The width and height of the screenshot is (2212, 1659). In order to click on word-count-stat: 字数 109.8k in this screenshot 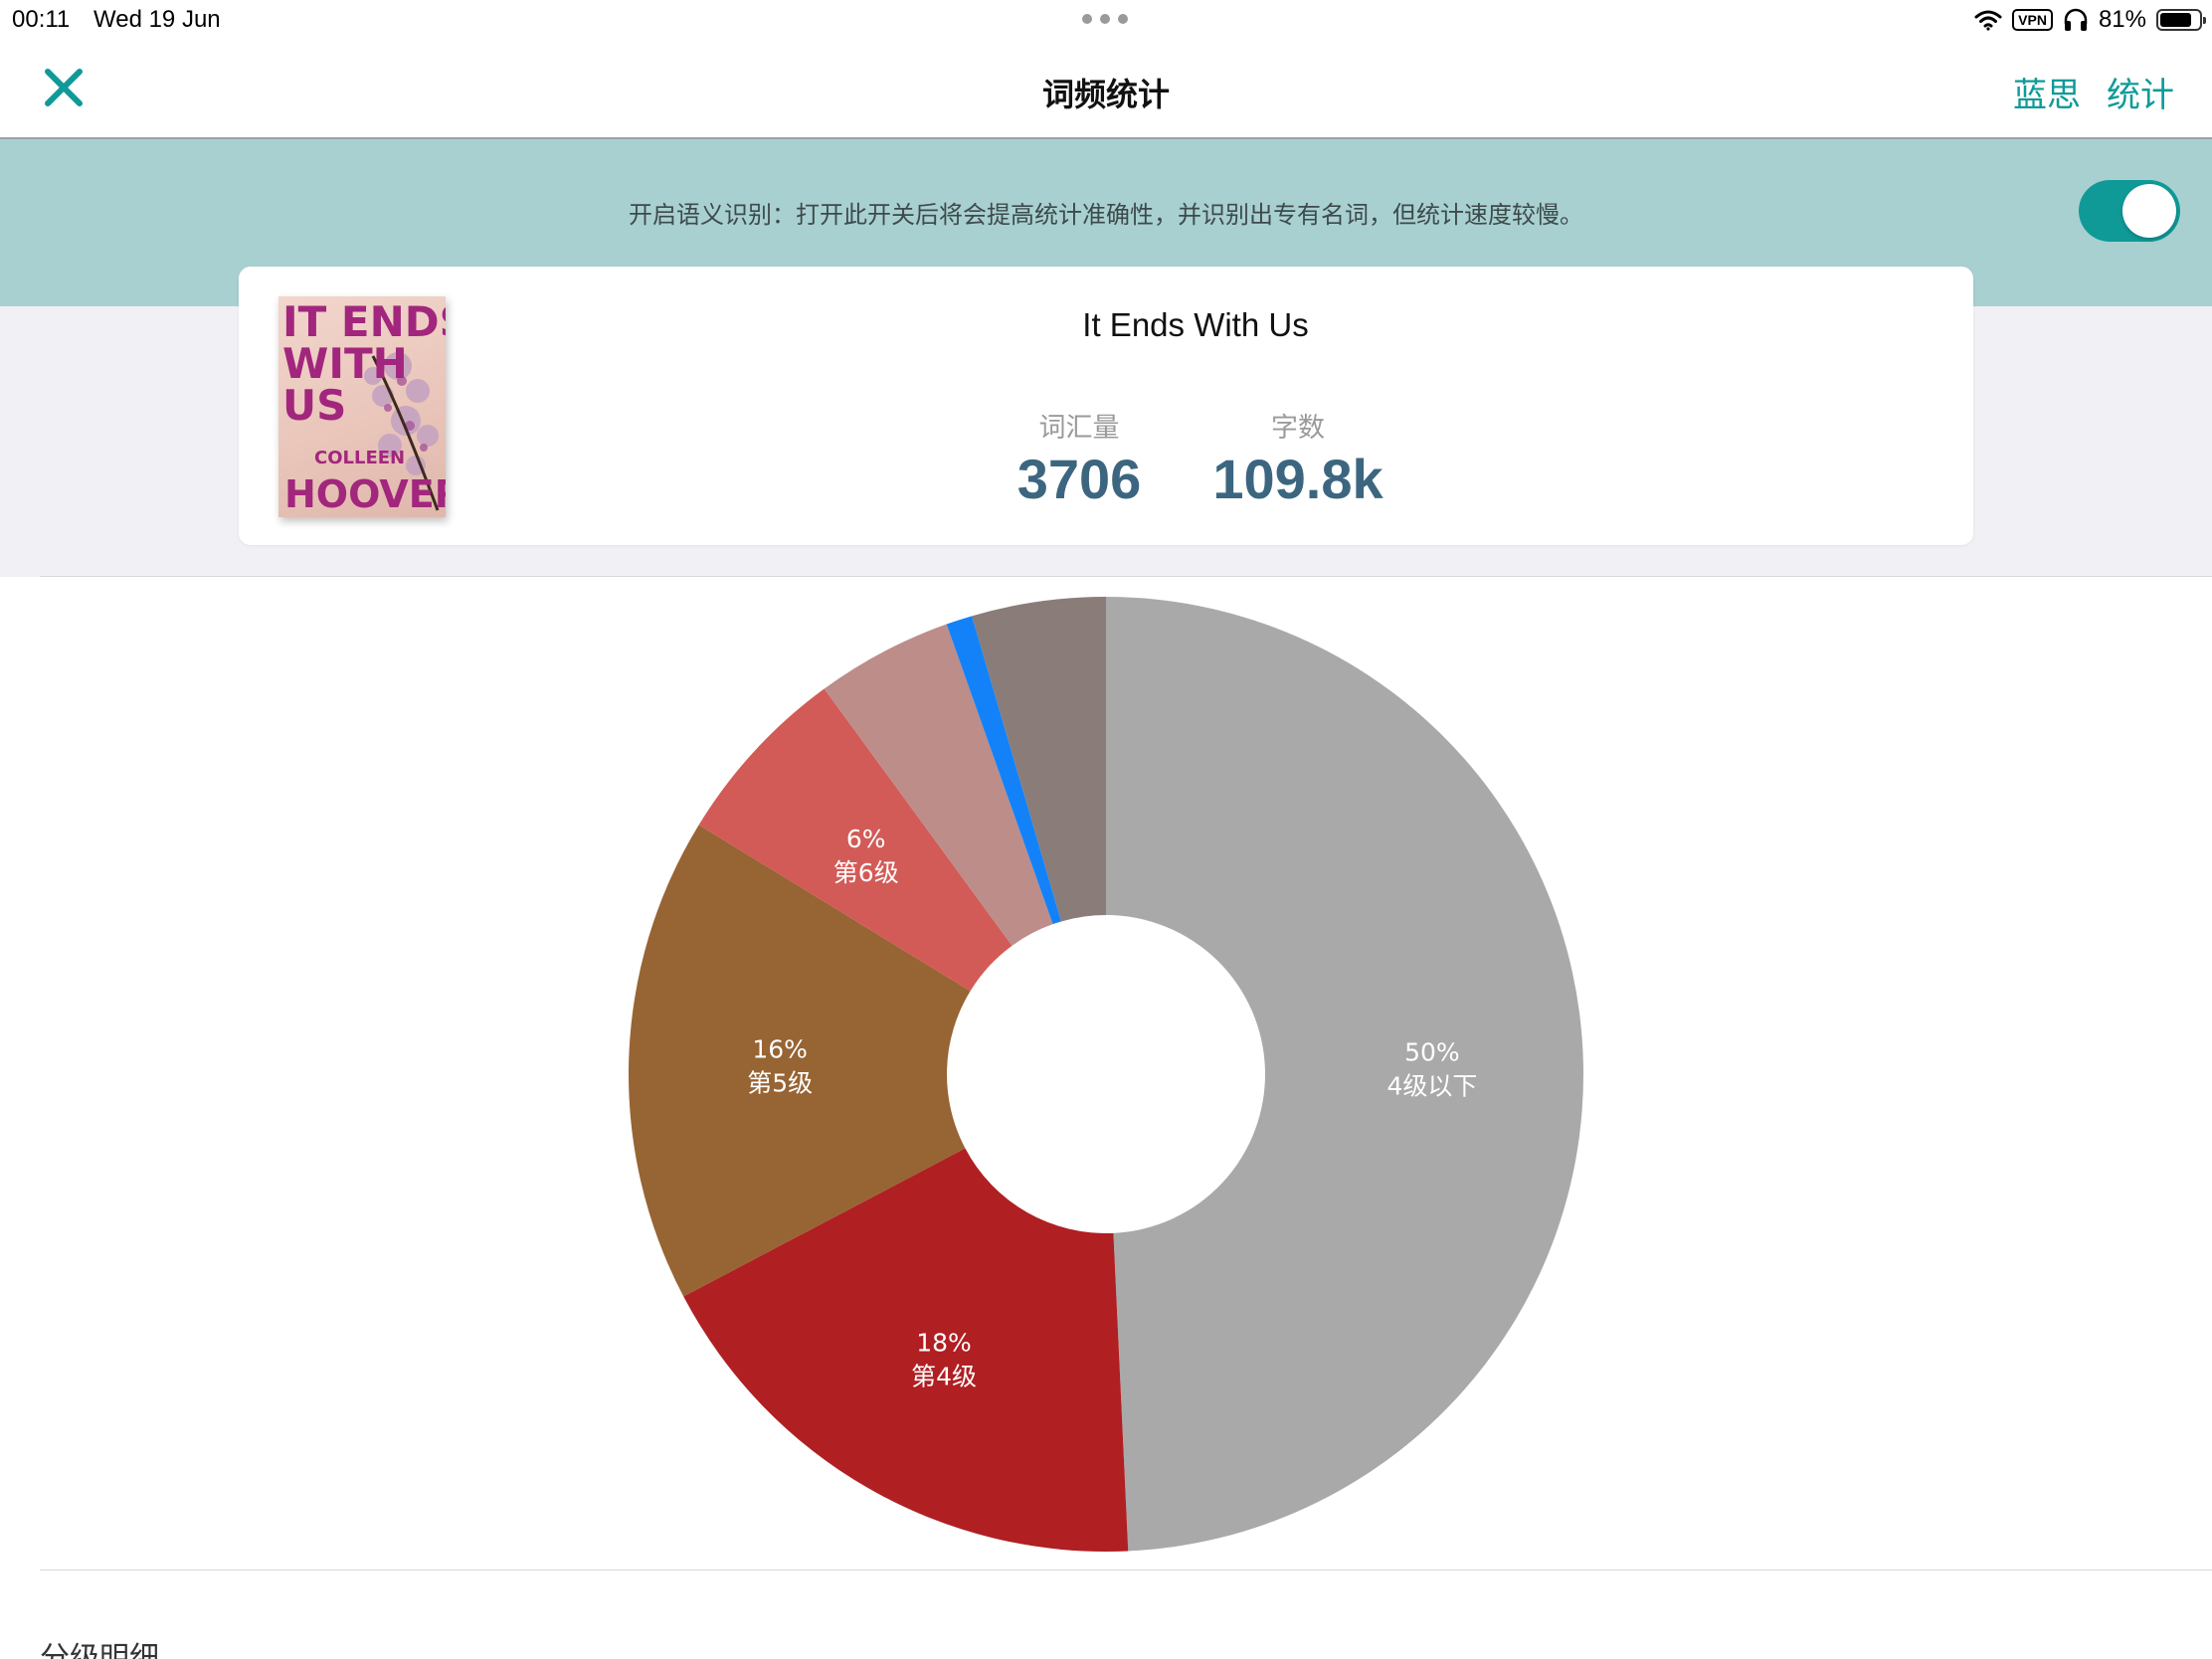, I will do `click(1297, 458)`.